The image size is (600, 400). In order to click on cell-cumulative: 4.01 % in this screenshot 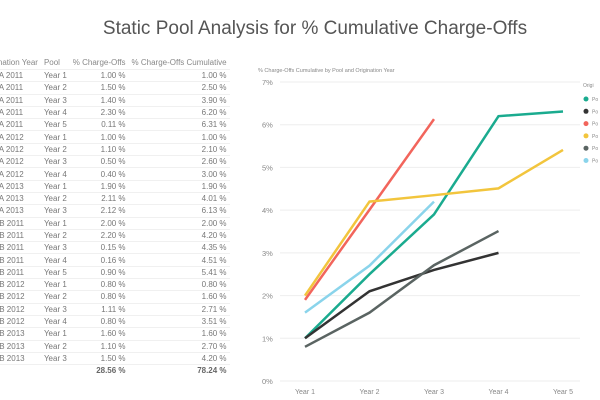, I will do `click(179, 199)`.